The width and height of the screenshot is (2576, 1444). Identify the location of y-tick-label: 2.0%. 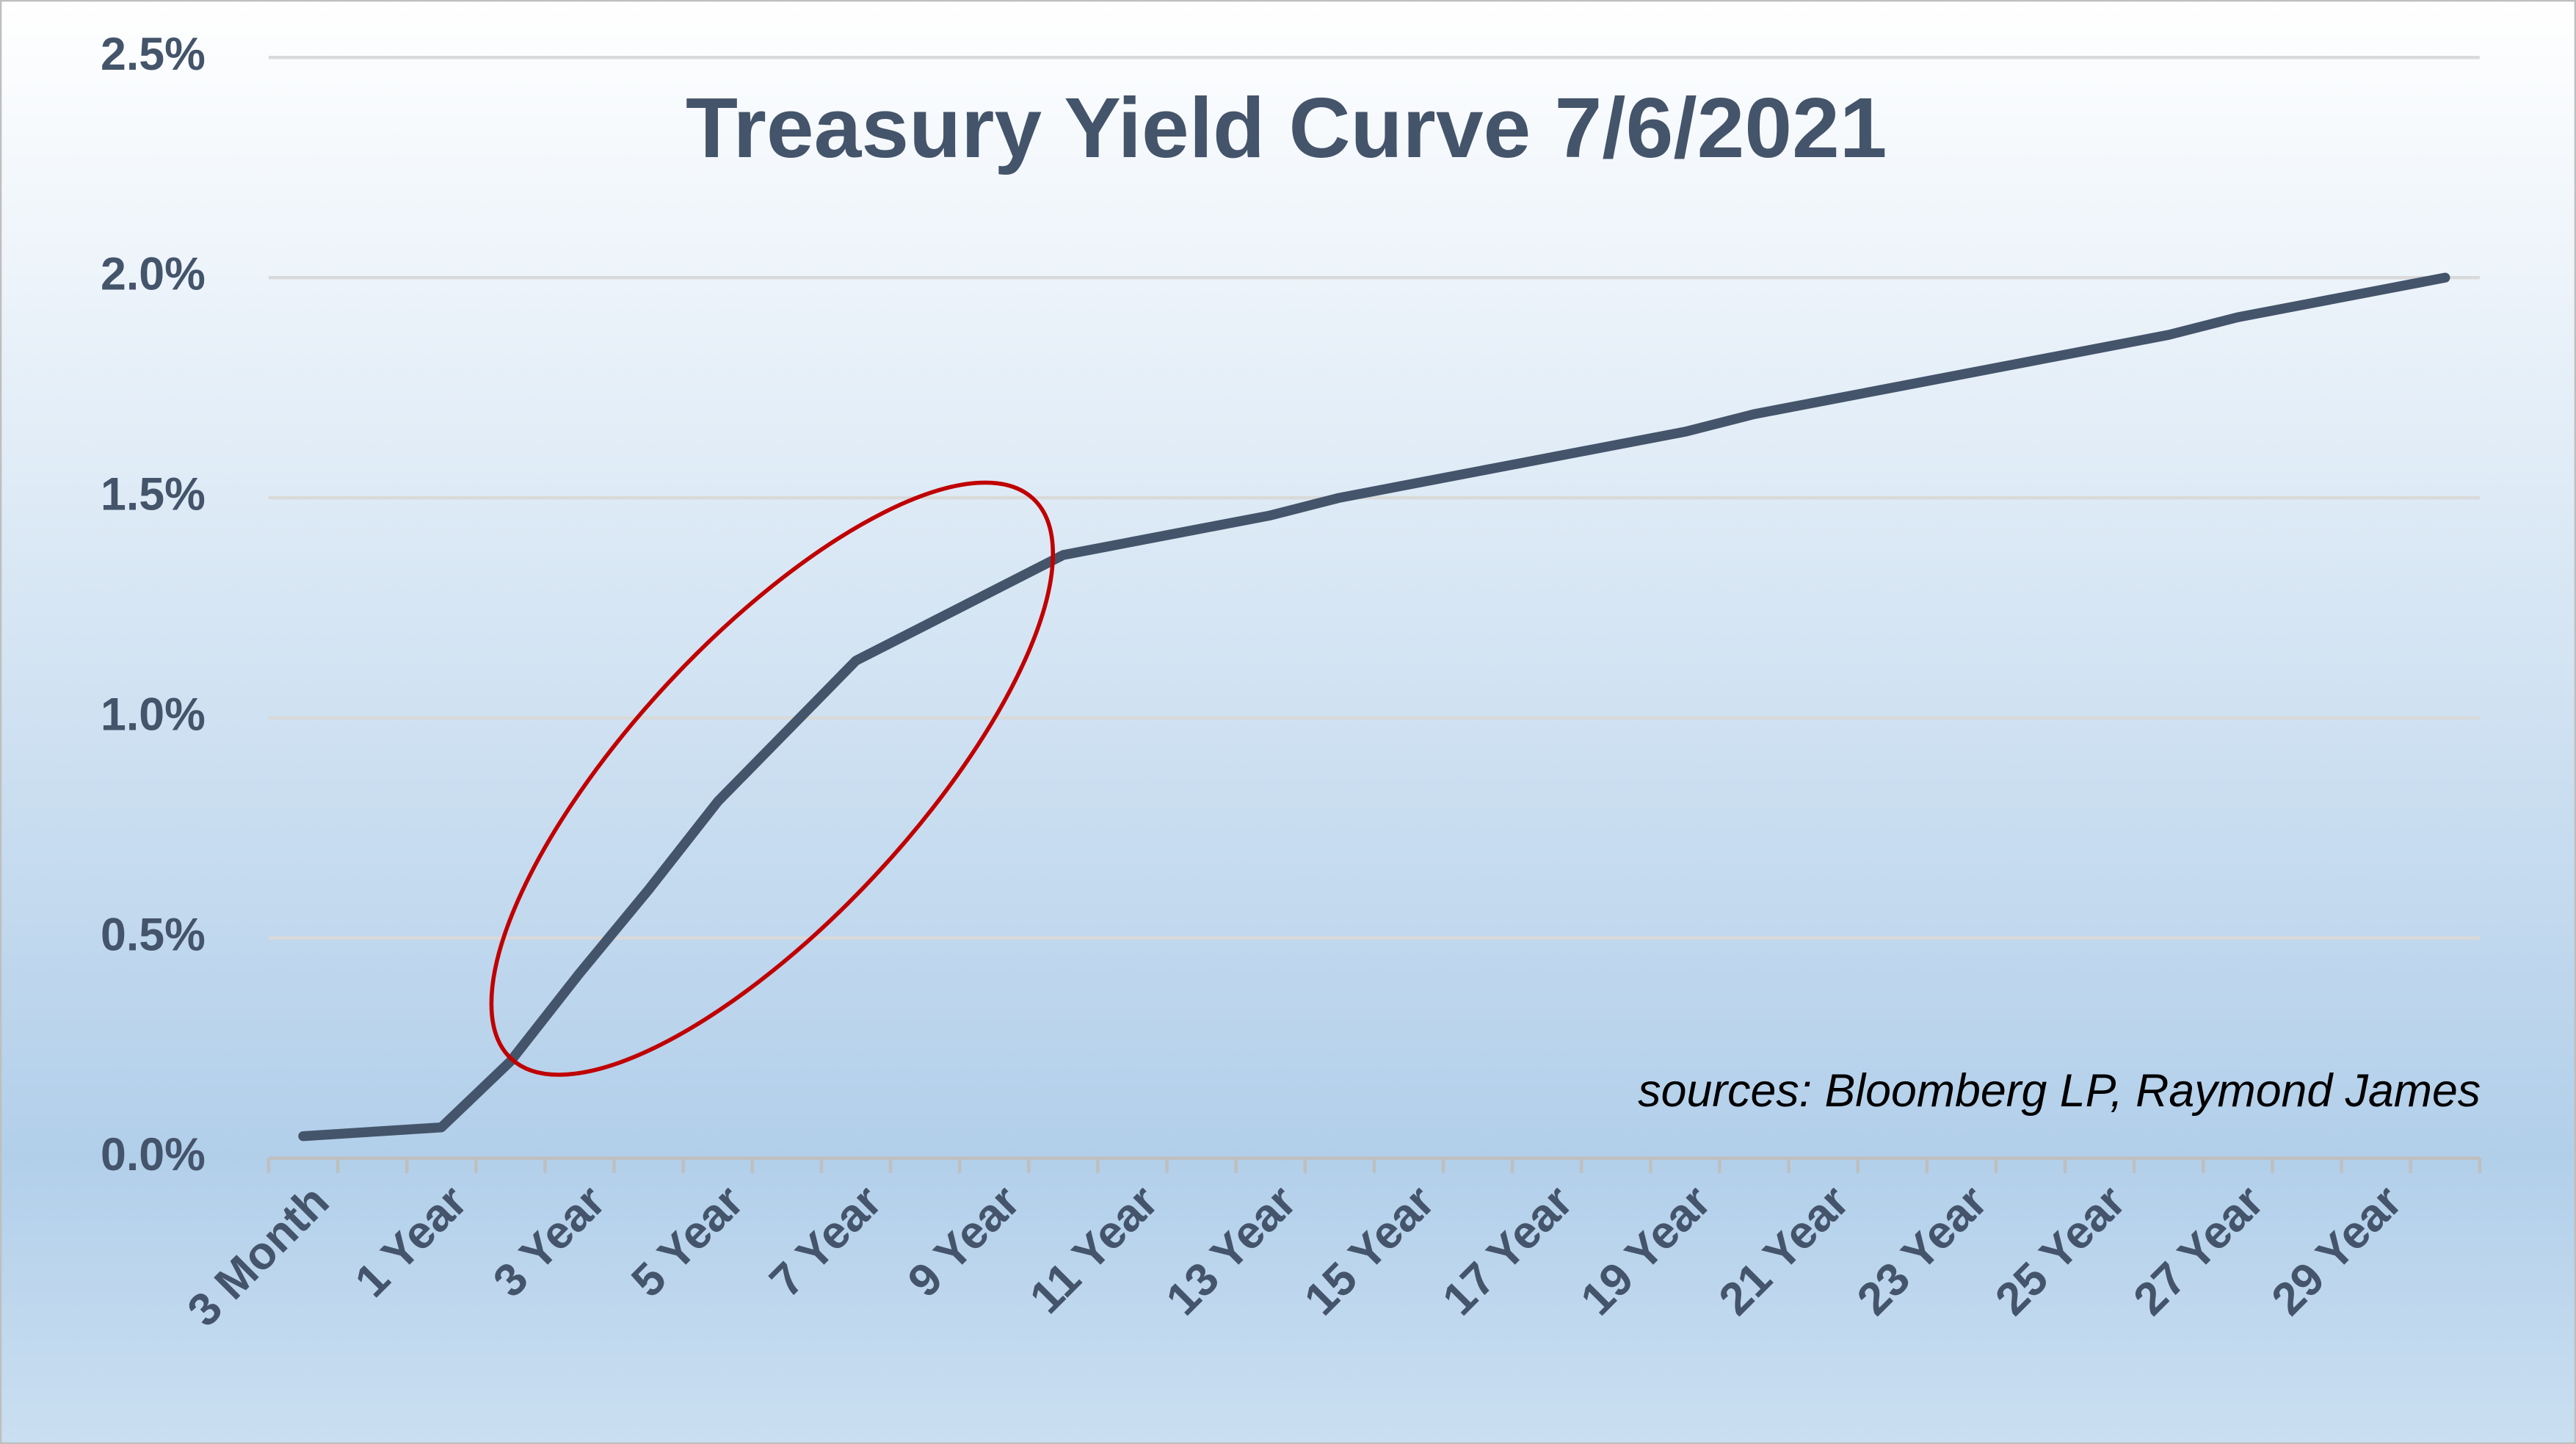
(154, 274).